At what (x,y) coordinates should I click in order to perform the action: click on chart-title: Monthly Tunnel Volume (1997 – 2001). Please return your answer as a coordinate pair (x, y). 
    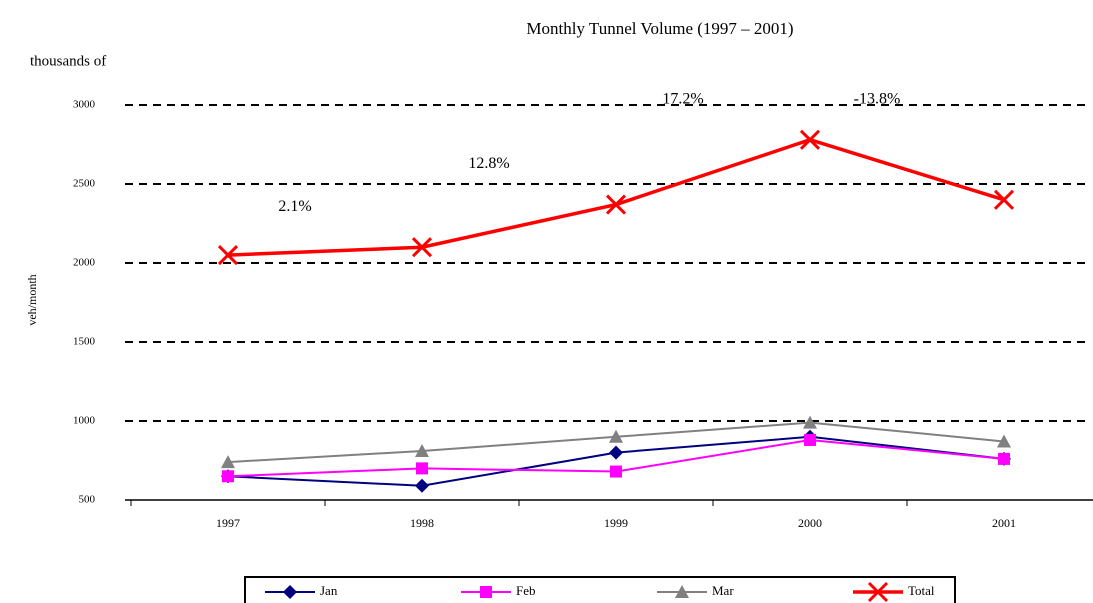
    Looking at the image, I should click on (659, 28).